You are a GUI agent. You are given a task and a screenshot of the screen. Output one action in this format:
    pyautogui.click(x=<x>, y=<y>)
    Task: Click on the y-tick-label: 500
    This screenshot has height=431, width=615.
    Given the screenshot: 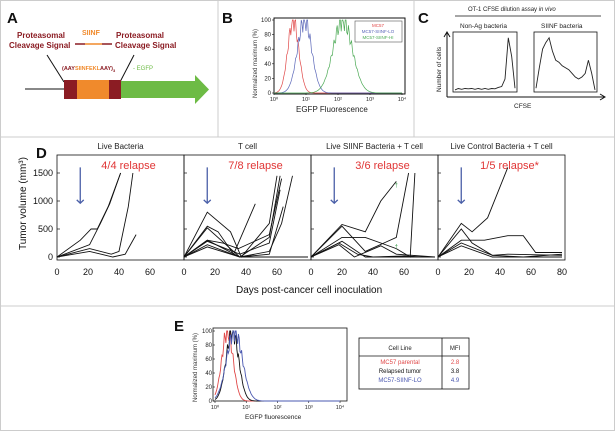 What is the action you would take?
    pyautogui.click(x=45, y=229)
    